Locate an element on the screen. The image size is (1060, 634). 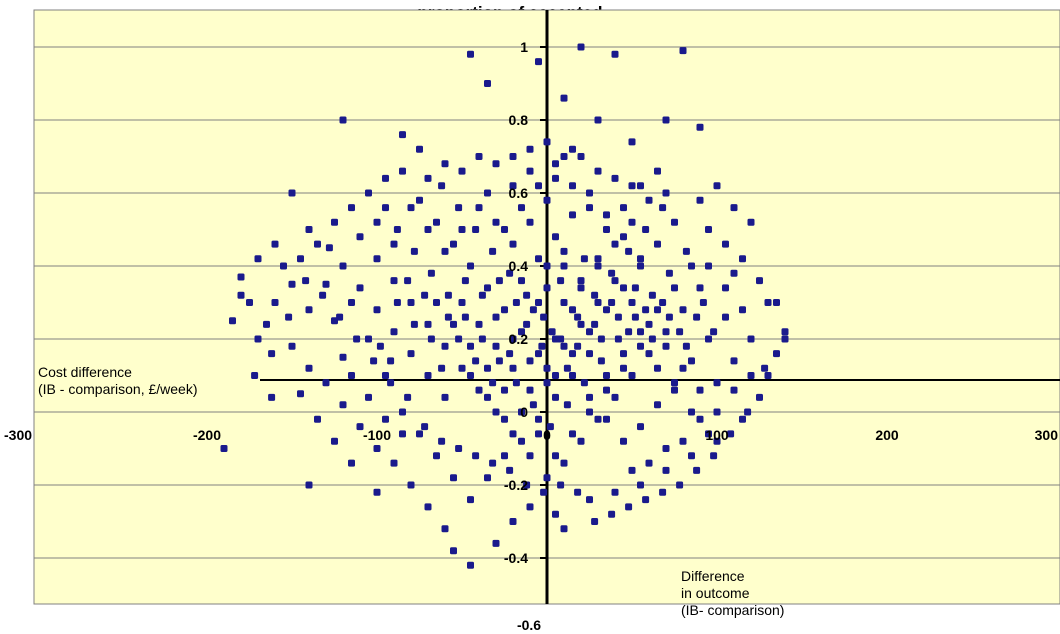
x-tick-label-1: -200 is located at coordinates (207, 435).